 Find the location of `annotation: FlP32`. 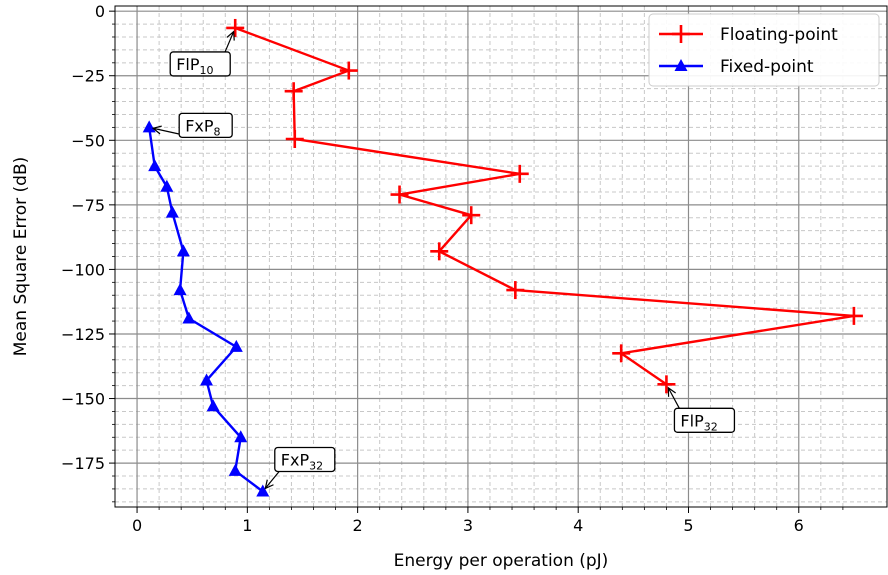

annotation: FlP32 is located at coordinates (701, 409).